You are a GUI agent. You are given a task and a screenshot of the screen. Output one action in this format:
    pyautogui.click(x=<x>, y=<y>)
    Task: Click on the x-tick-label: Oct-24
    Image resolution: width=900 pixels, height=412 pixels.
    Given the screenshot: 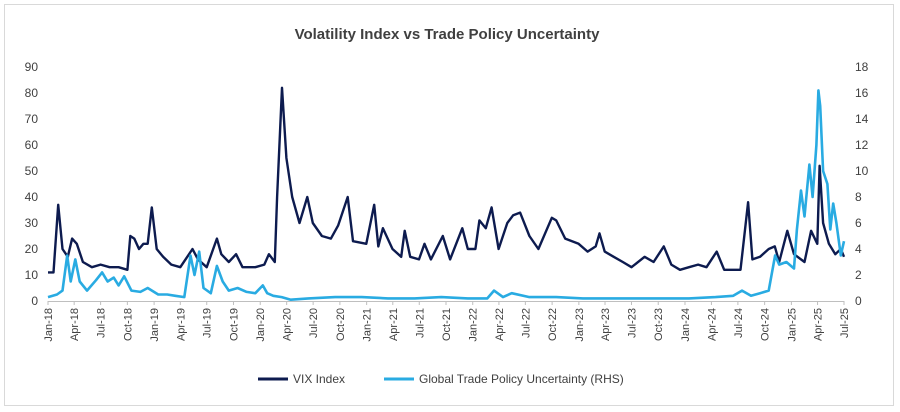 What is the action you would take?
    pyautogui.click(x=766, y=324)
    